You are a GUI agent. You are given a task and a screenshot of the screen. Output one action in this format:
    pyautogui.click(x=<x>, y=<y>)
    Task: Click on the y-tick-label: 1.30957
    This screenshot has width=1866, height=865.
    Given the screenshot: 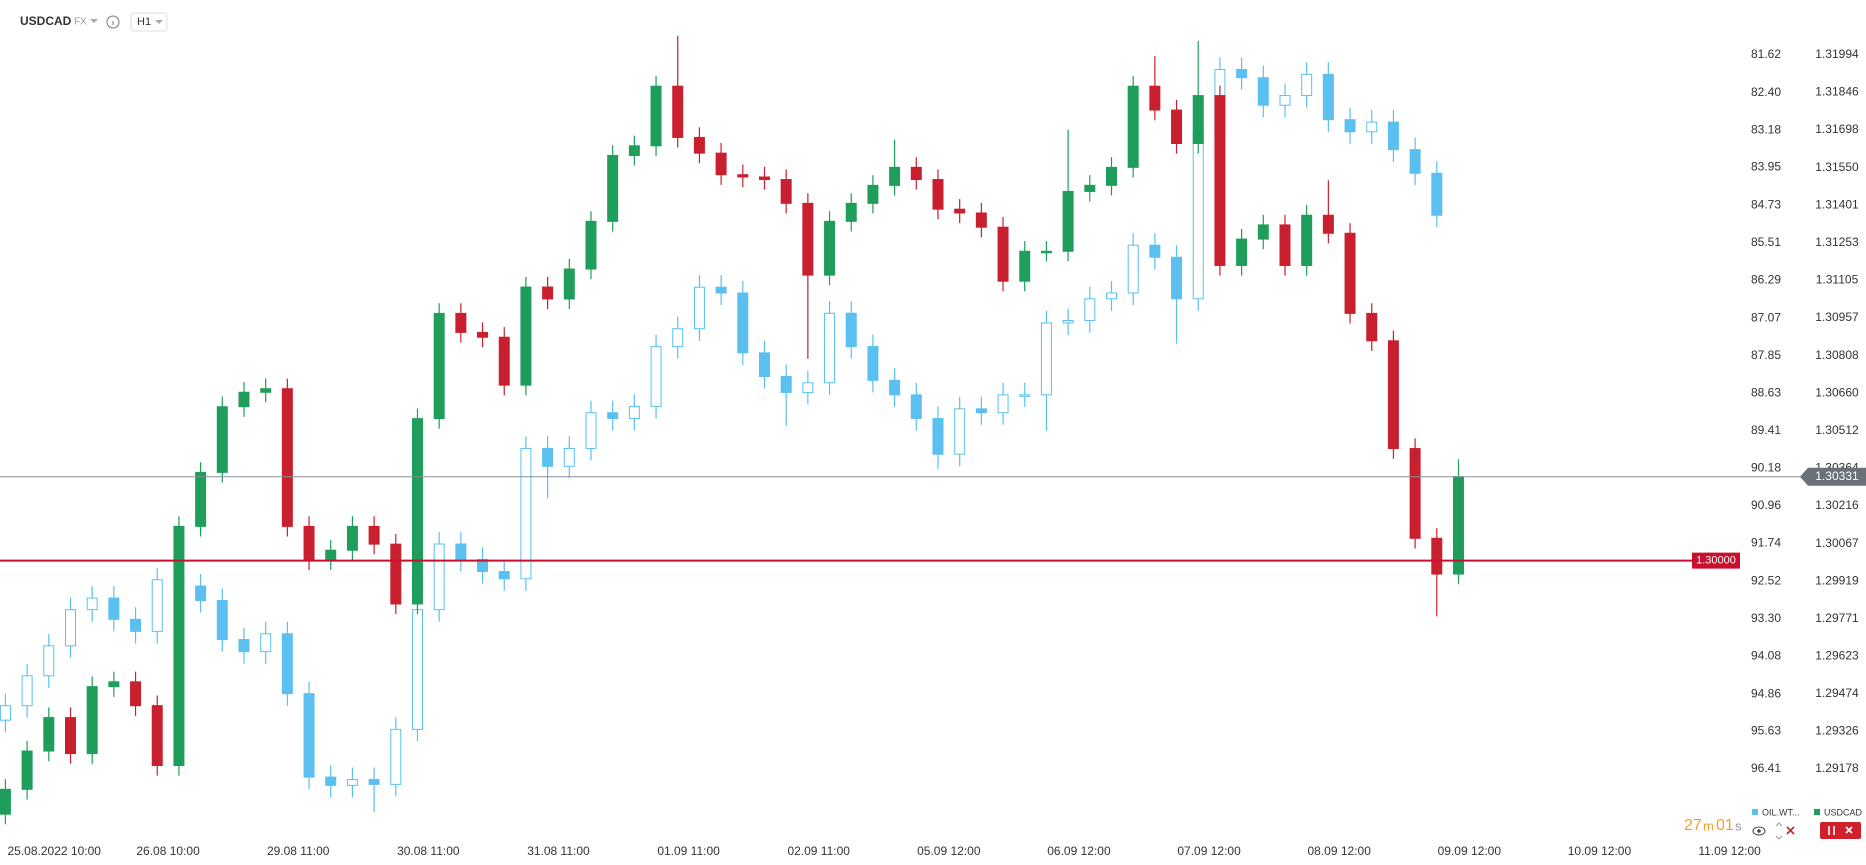 What is the action you would take?
    pyautogui.click(x=1837, y=317)
    